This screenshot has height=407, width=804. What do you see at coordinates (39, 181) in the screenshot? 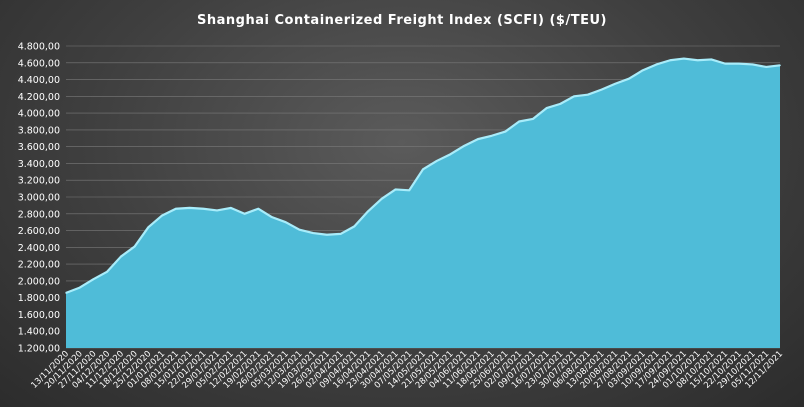
I see `y-tick-label: 3.200,00` at bounding box center [39, 181].